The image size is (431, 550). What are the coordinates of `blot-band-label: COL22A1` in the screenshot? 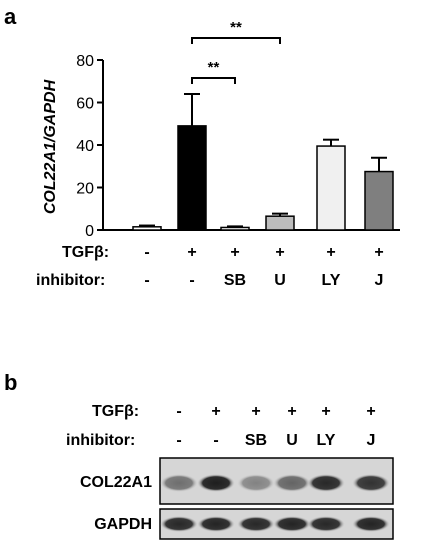 It's located at (116, 482).